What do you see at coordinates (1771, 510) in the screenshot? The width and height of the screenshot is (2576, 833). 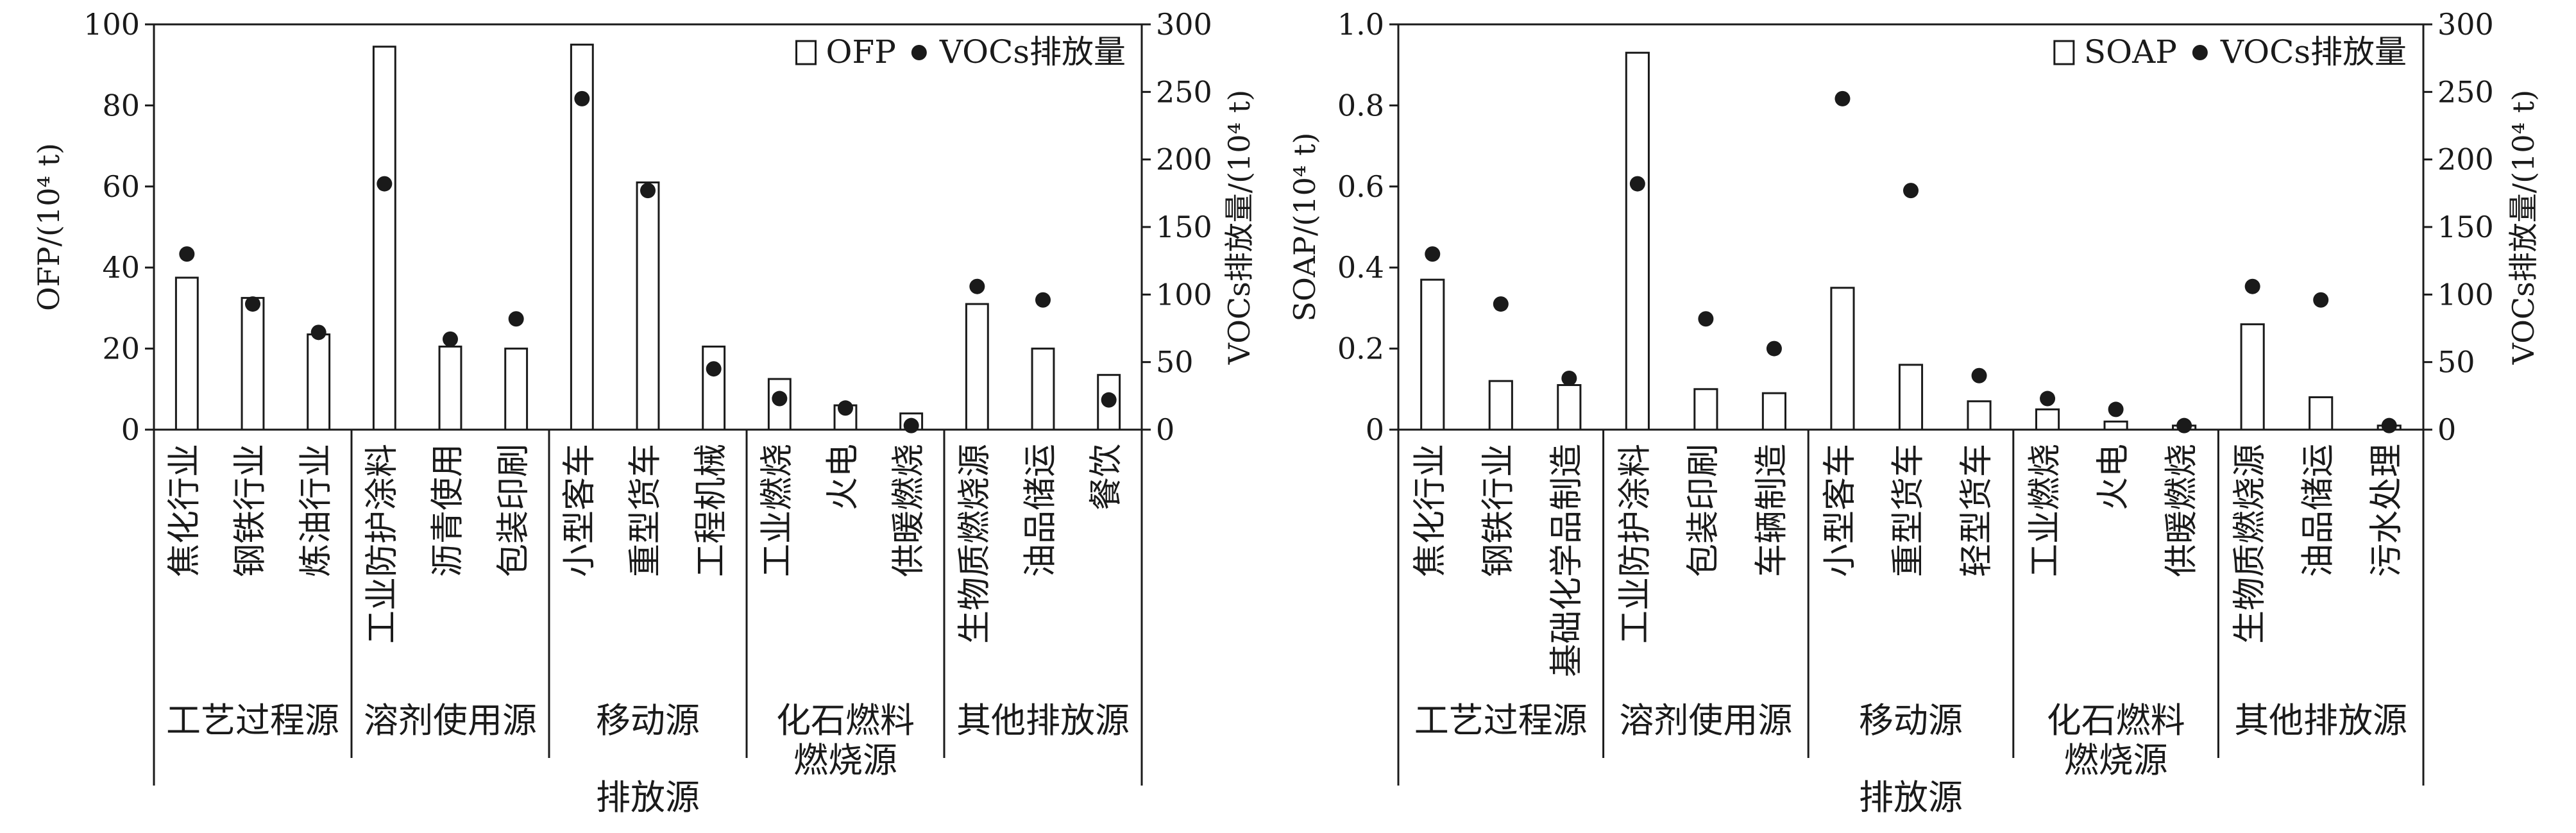 I see `category-label: 车辆制造` at bounding box center [1771, 510].